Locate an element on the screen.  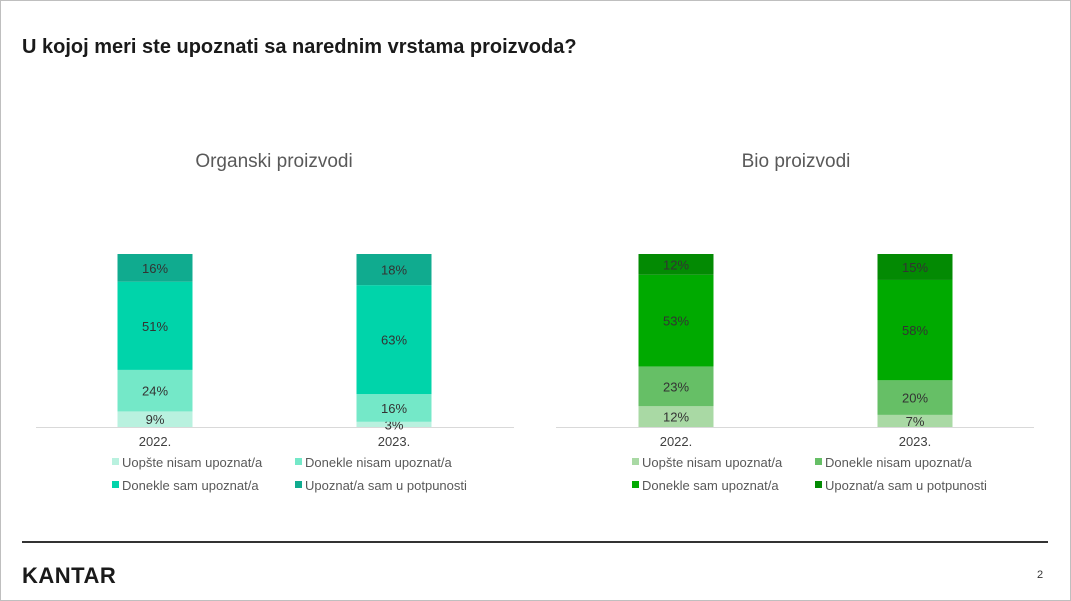
chart-1-data-label: 24% is located at coordinates (155, 391).